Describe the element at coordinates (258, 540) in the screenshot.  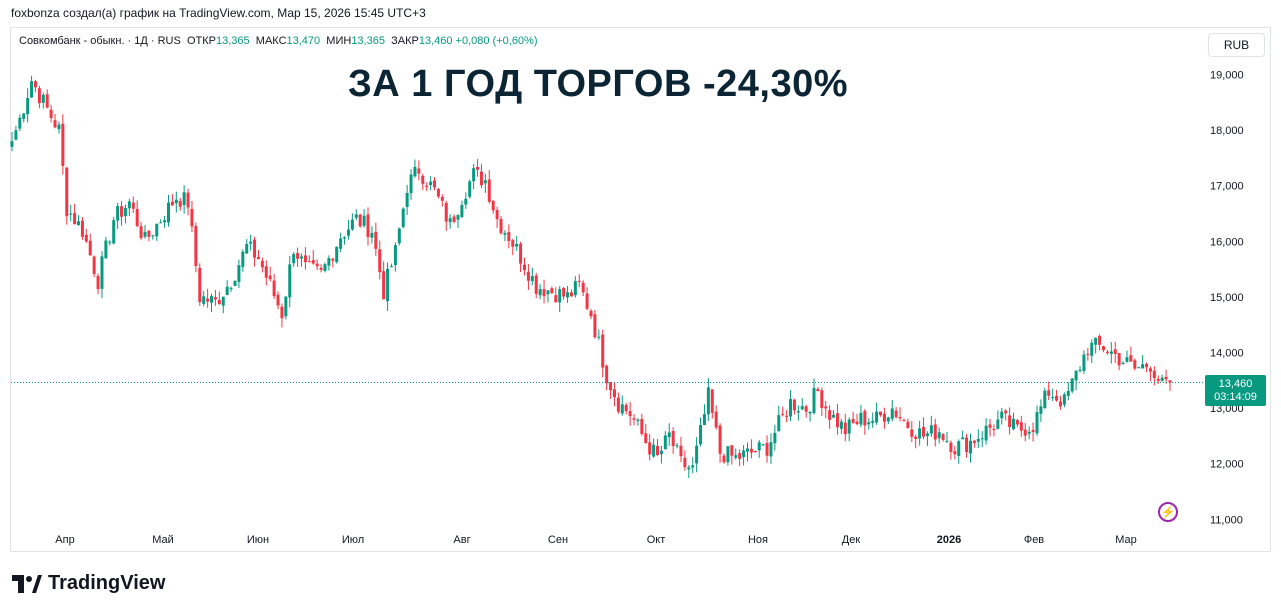
I see `x-tick-label: Июн` at that location.